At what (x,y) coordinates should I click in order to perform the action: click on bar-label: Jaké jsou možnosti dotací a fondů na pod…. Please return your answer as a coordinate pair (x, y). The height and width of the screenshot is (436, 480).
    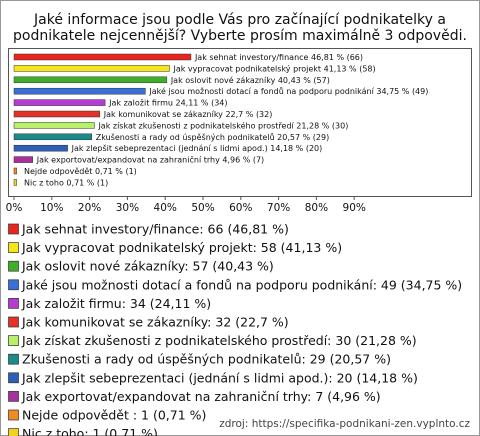
    Looking at the image, I should click on (288, 91).